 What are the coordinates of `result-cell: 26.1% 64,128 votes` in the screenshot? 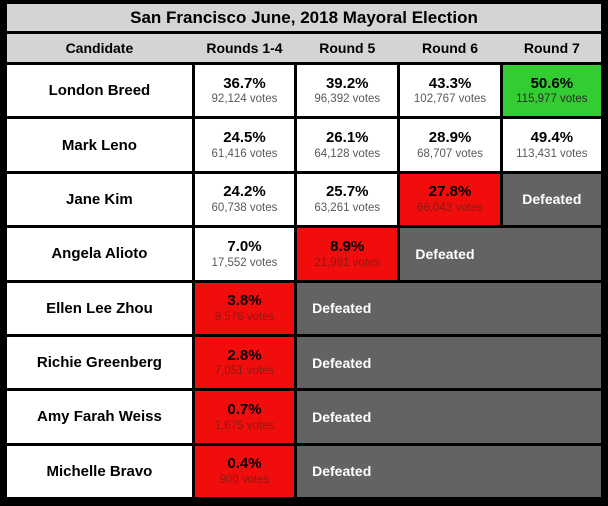 It's located at (347, 145).